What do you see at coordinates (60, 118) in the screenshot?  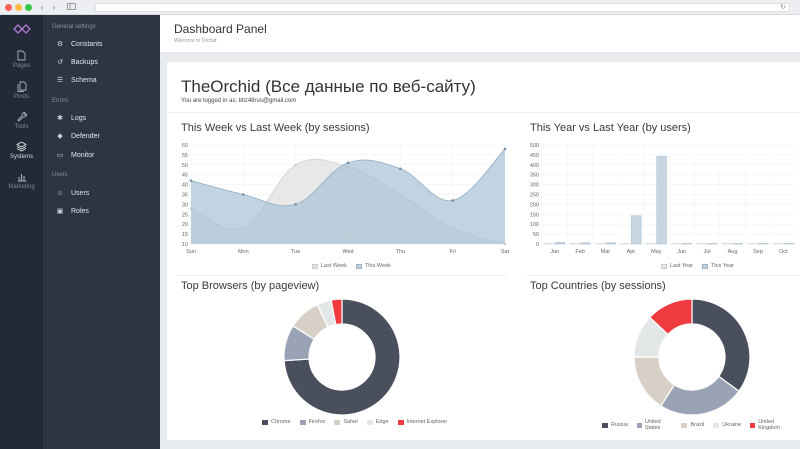 I see `bug-icon: ✱` at bounding box center [60, 118].